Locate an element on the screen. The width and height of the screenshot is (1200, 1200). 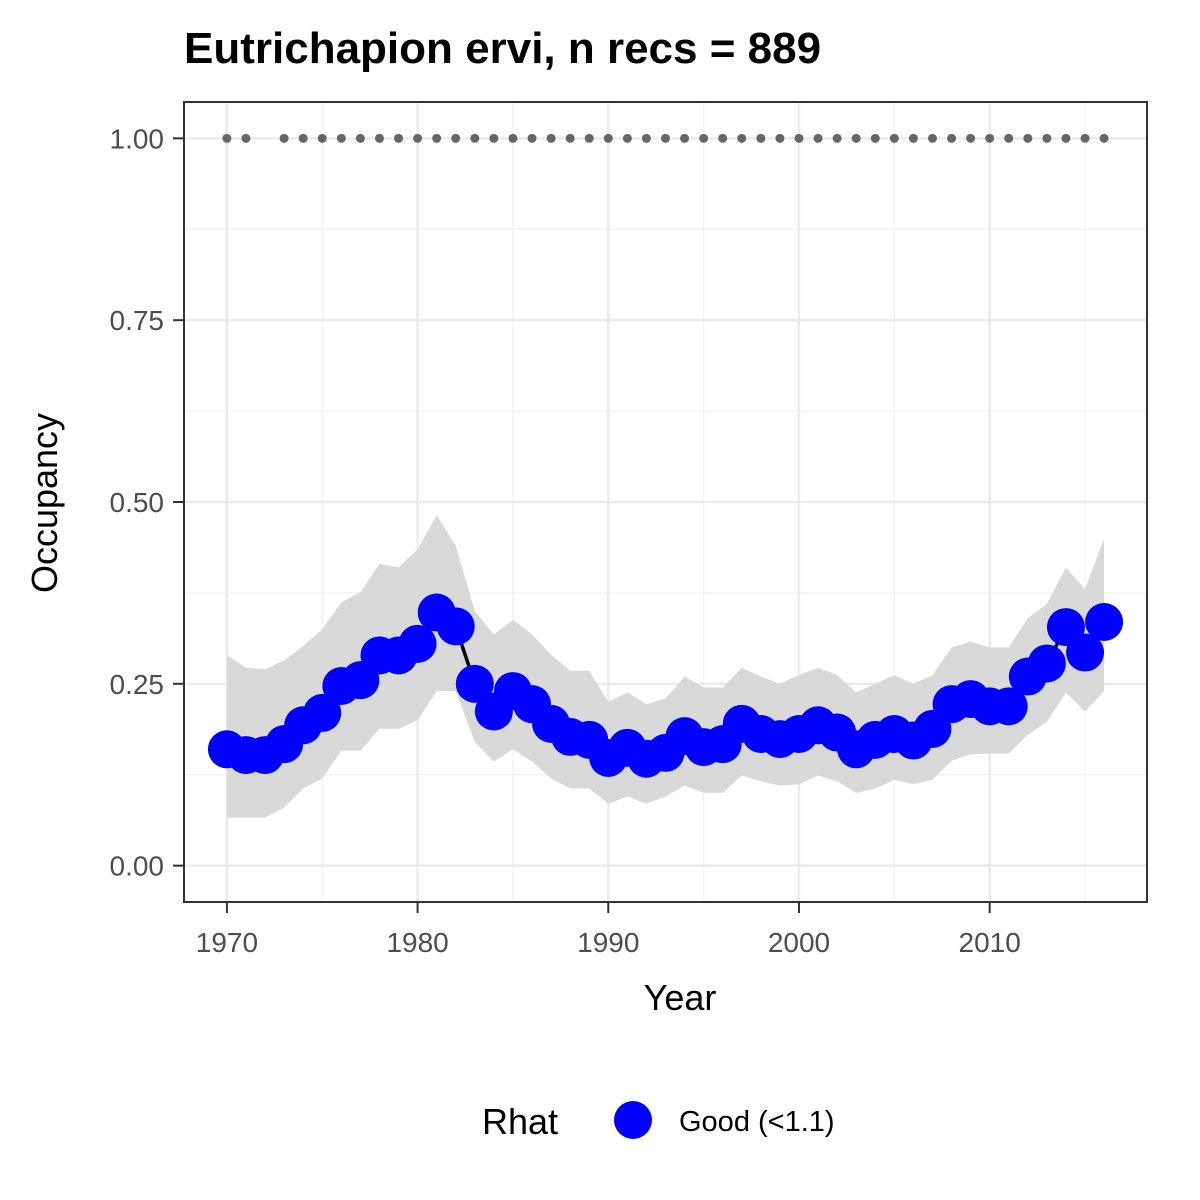
x-tick-label: 2000 is located at coordinates (799, 942).